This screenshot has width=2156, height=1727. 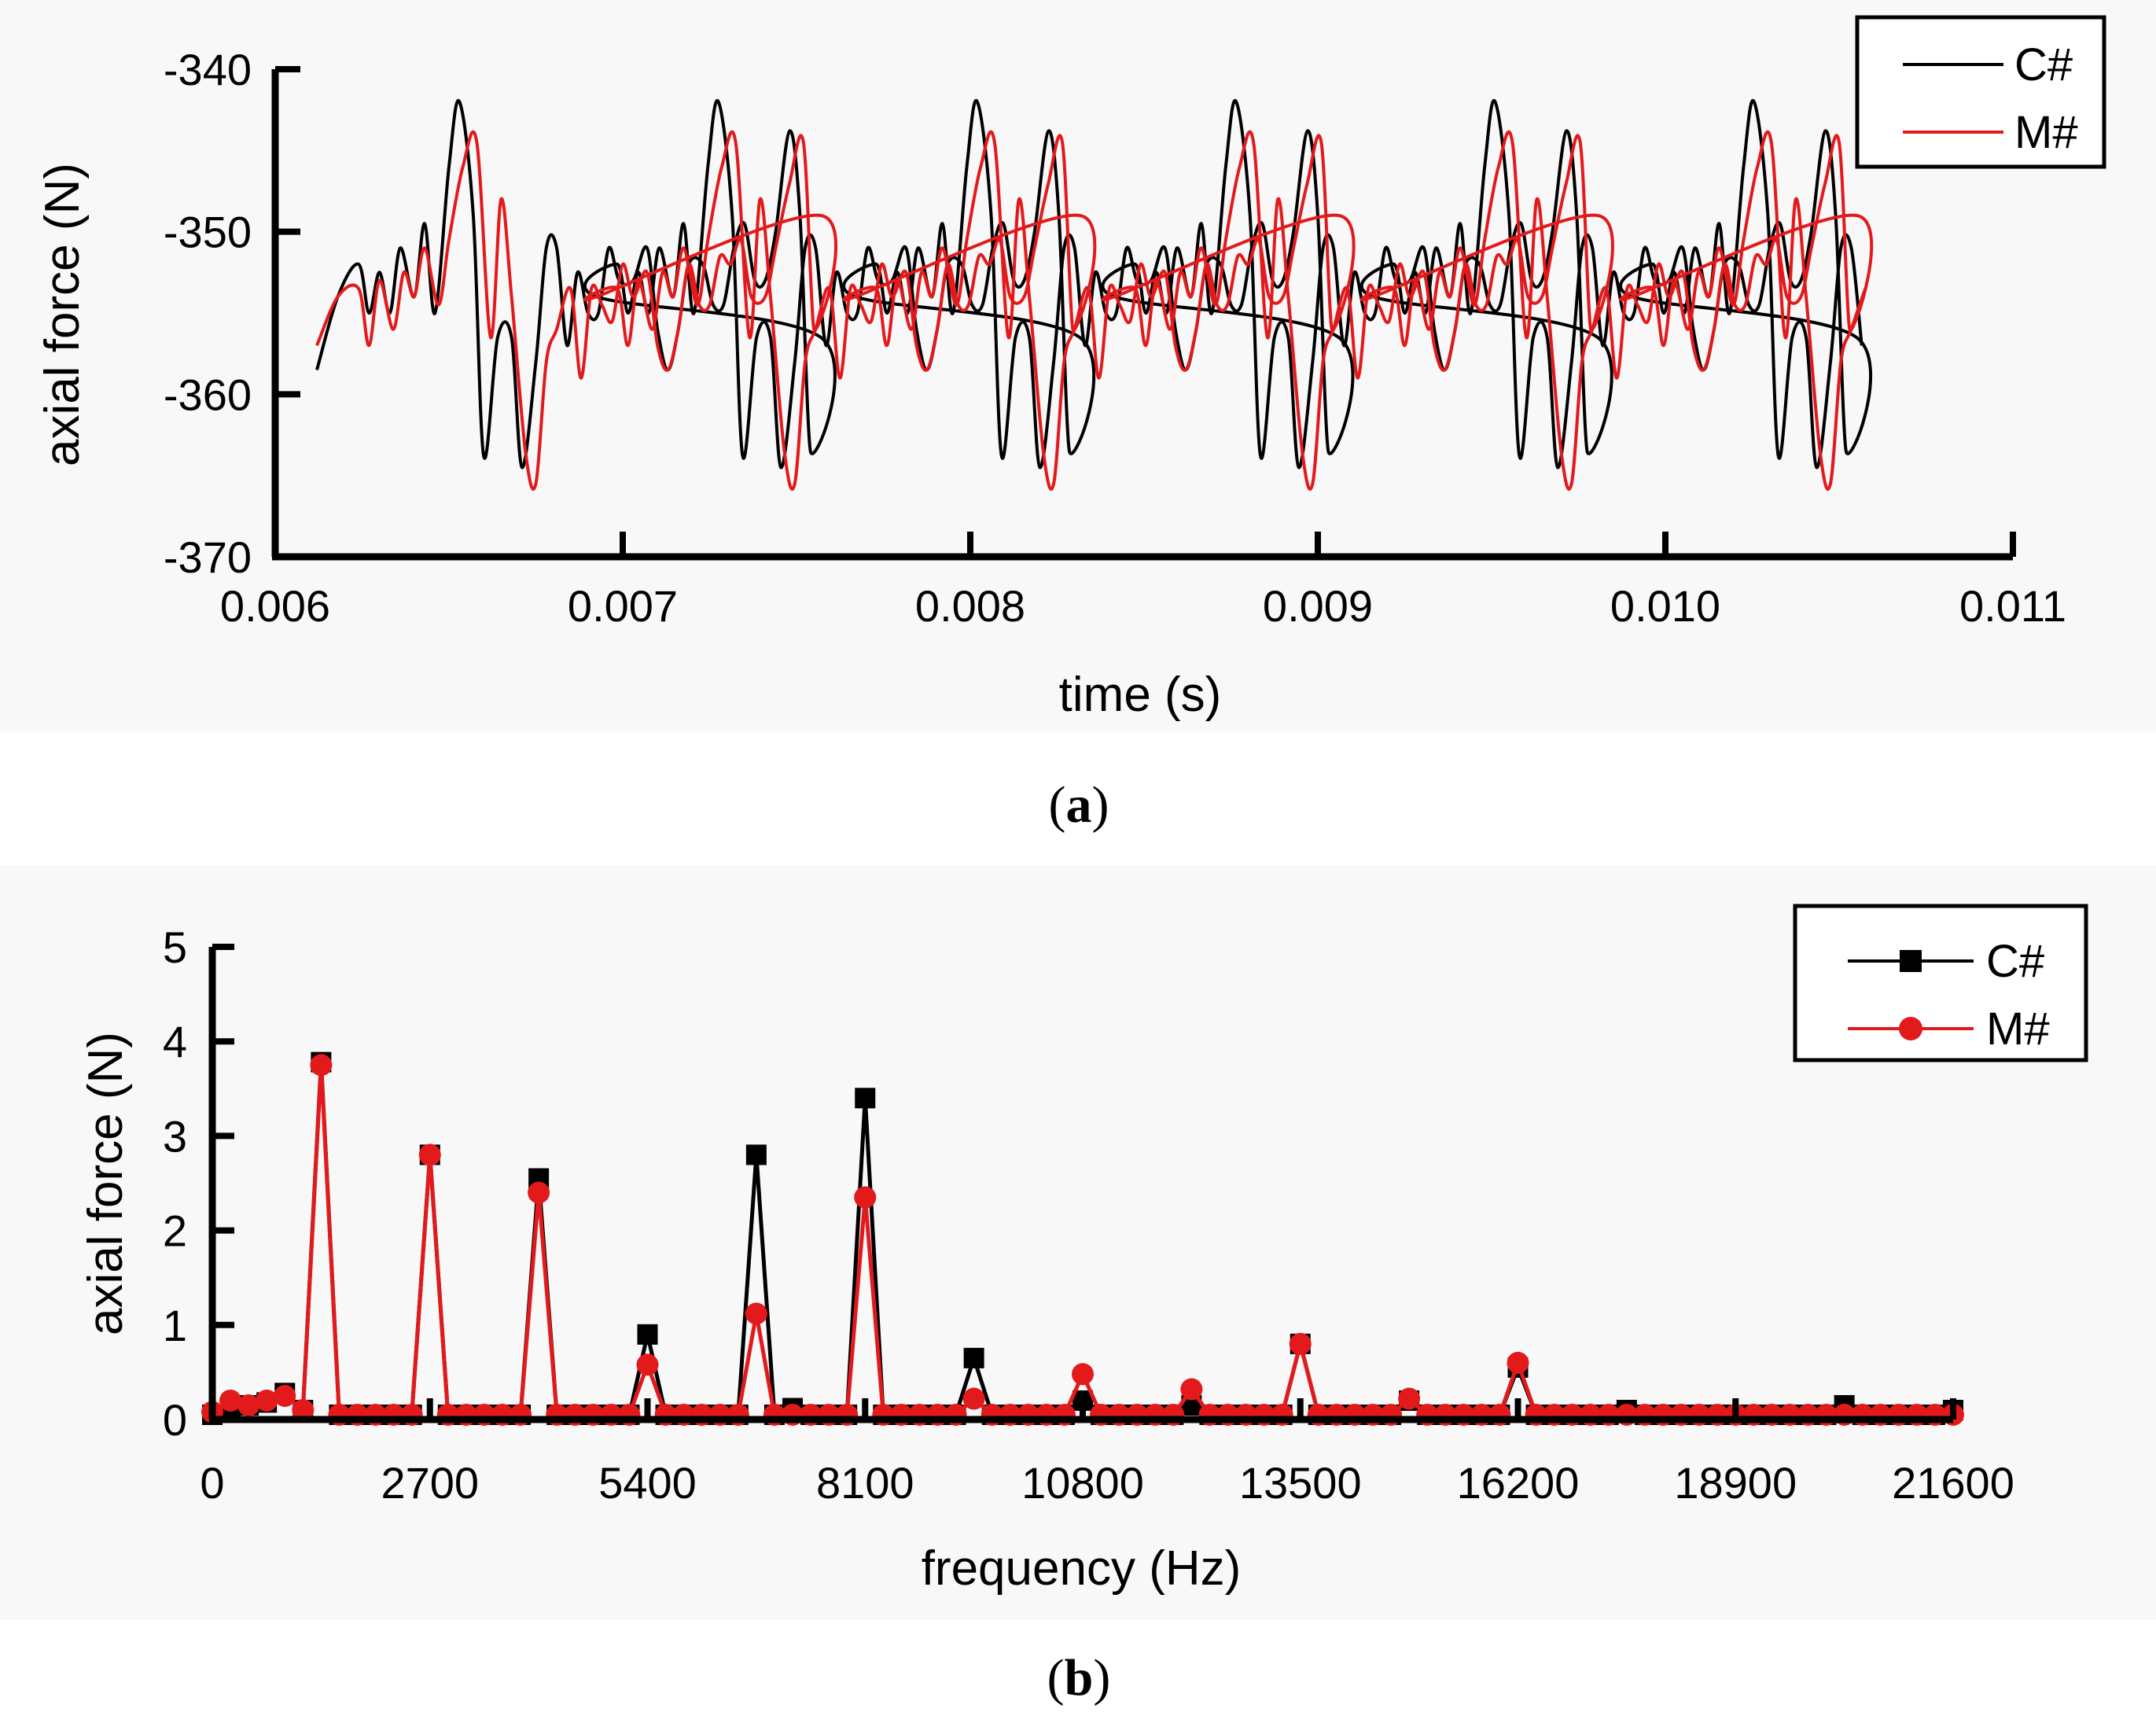 What do you see at coordinates (2012, 606) in the screenshot?
I see `chart-a-x-tick-label: 0.011` at bounding box center [2012, 606].